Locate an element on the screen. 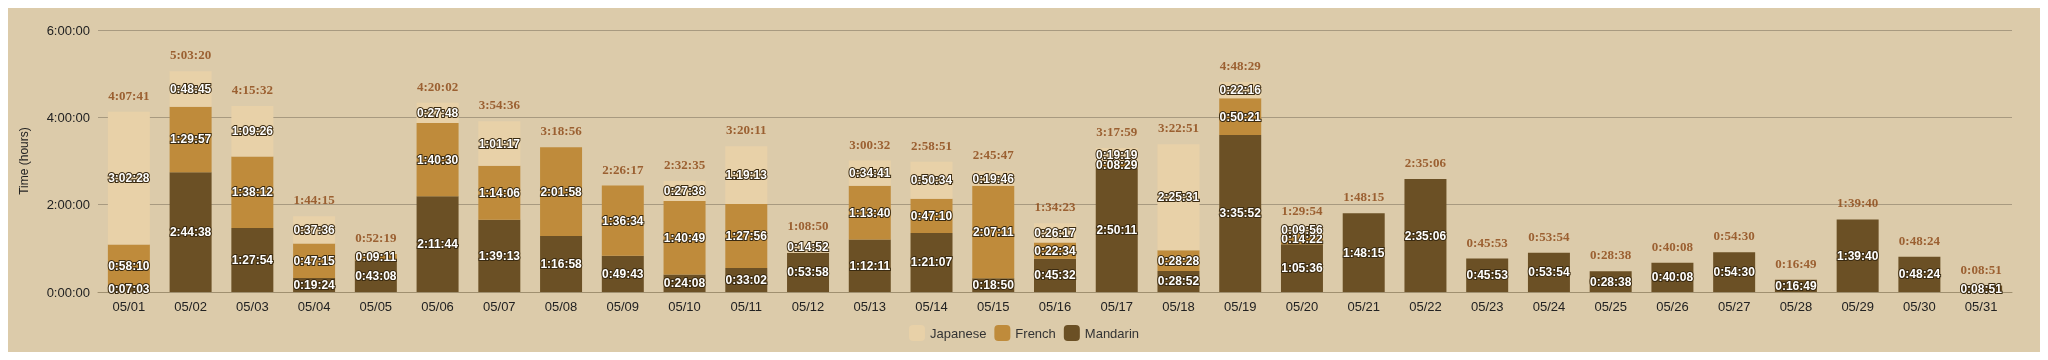 The width and height of the screenshot is (2048, 360). x-tick-label: 05/20 is located at coordinates (1302, 306).